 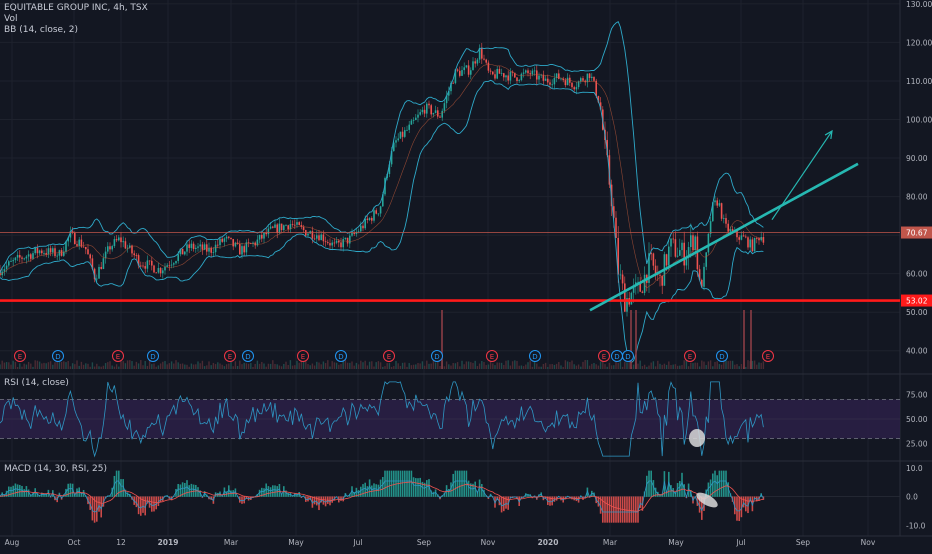 I want to click on time-axis-tick-label: 2019, so click(x=168, y=542).